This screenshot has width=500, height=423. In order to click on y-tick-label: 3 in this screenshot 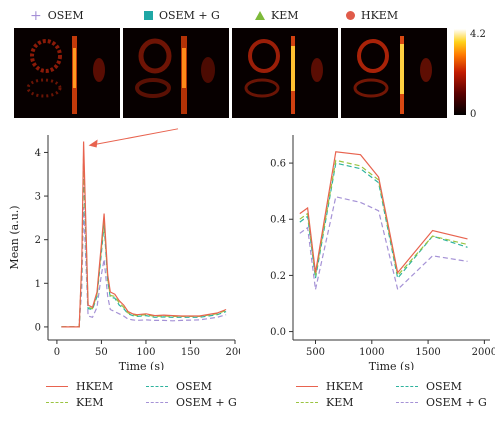, I will do `click(38, 197)`.